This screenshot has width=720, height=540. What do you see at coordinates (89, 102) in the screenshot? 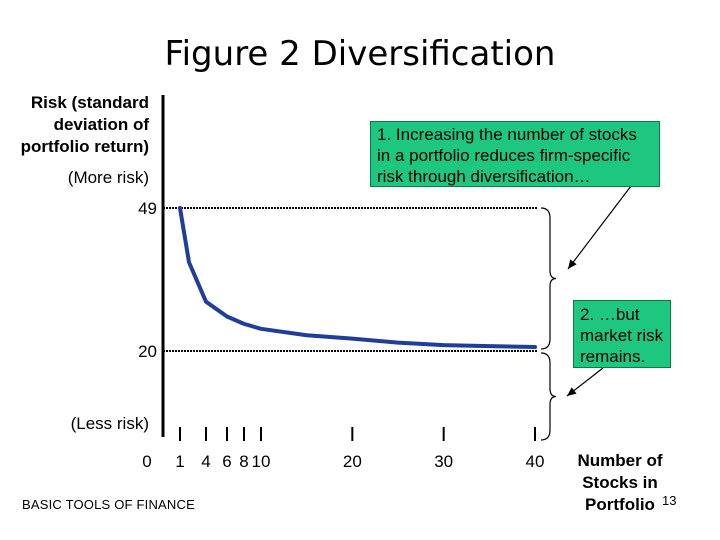
I see `y-axis-label-line: Risk (standard` at bounding box center [89, 102].